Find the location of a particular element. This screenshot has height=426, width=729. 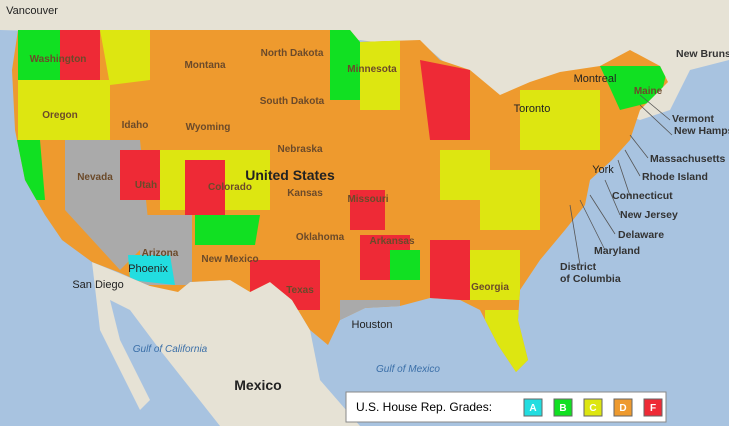

state-label: Arizona is located at coordinates (160, 253).